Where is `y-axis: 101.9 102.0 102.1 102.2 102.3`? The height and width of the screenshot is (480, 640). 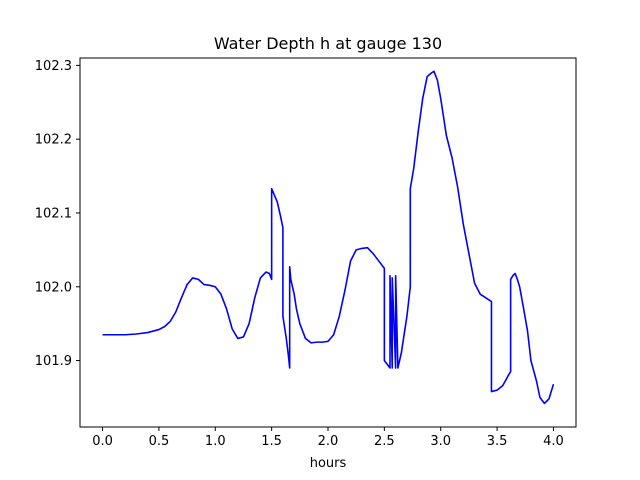
y-axis: 101.9 102.0 102.1 102.2 102.3 is located at coordinates (57, 214).